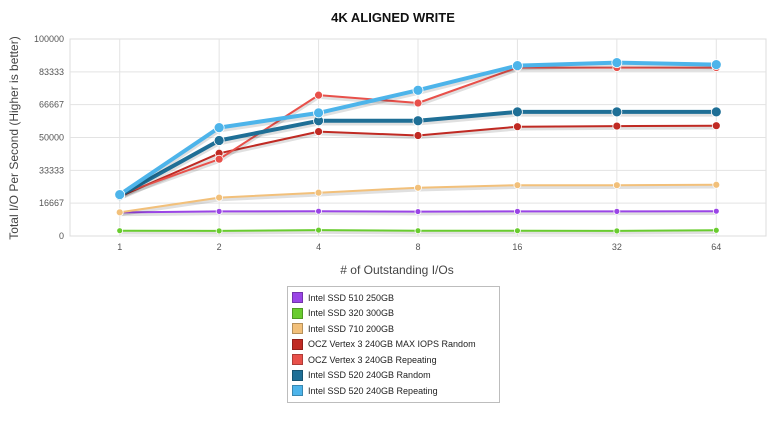 This screenshot has width=768, height=425. Describe the element at coordinates (49, 39) in the screenshot. I see `y-tick-label: 100000` at that location.